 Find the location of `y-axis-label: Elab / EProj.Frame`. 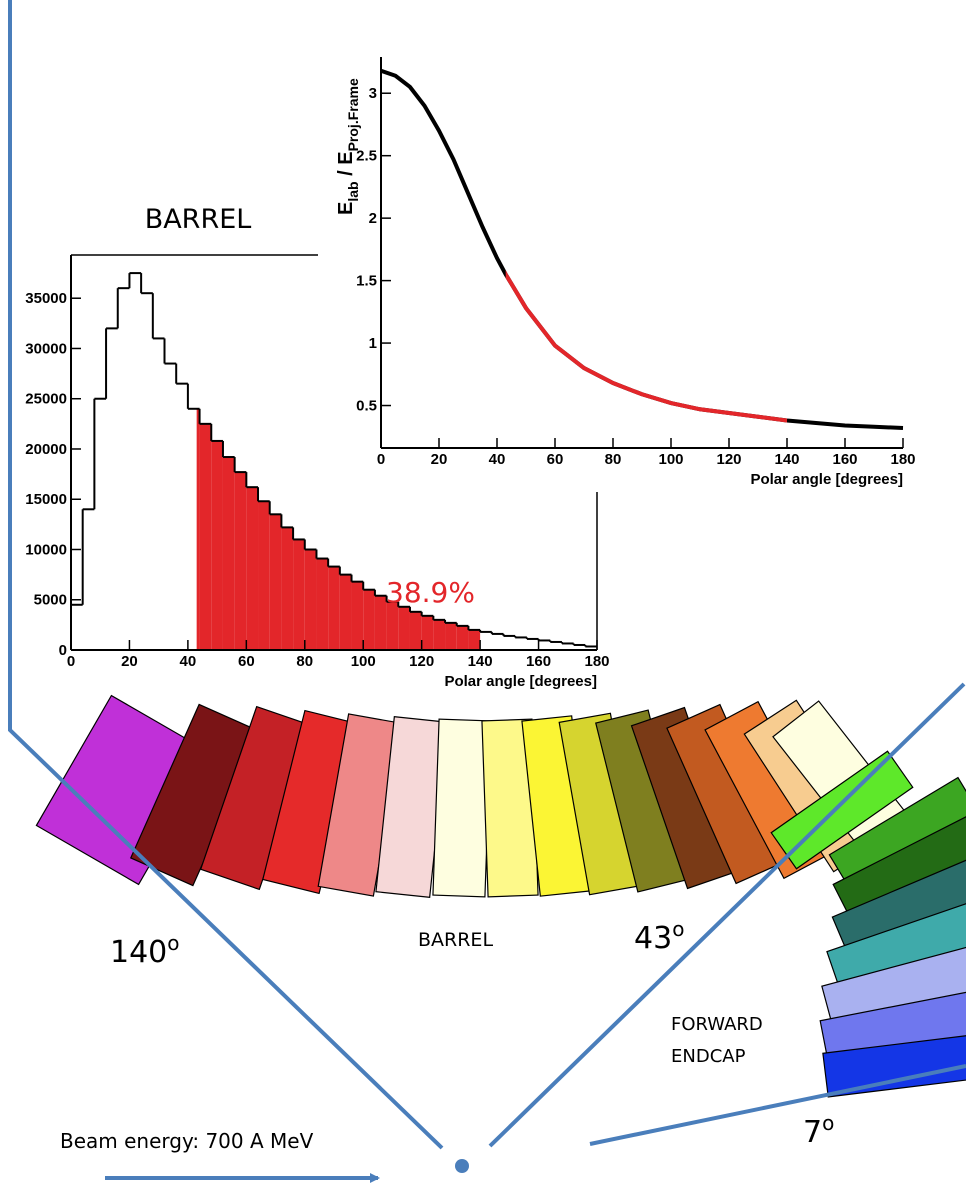

y-axis-label: Elab / EProj.Frame is located at coordinates (348, 146).